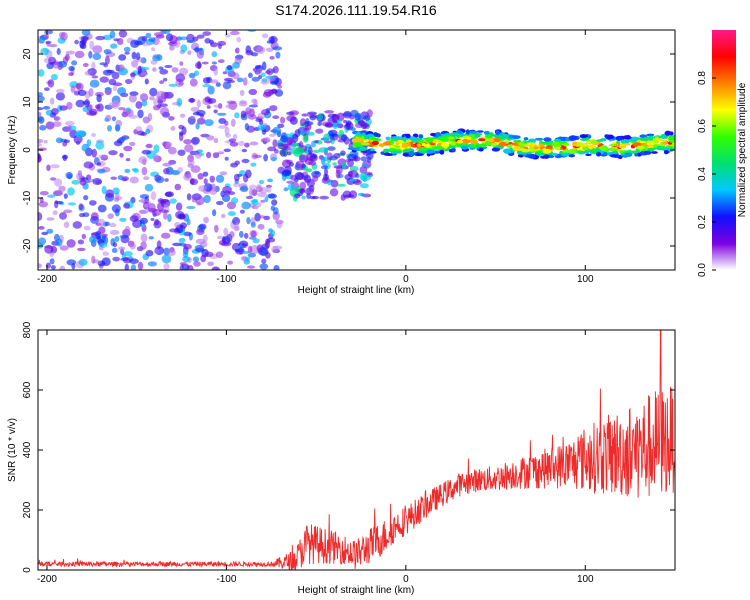 The height and width of the screenshot is (600, 750). What do you see at coordinates (702, 270) in the screenshot?
I see `colorbar-tick-label: 0.0` at bounding box center [702, 270].